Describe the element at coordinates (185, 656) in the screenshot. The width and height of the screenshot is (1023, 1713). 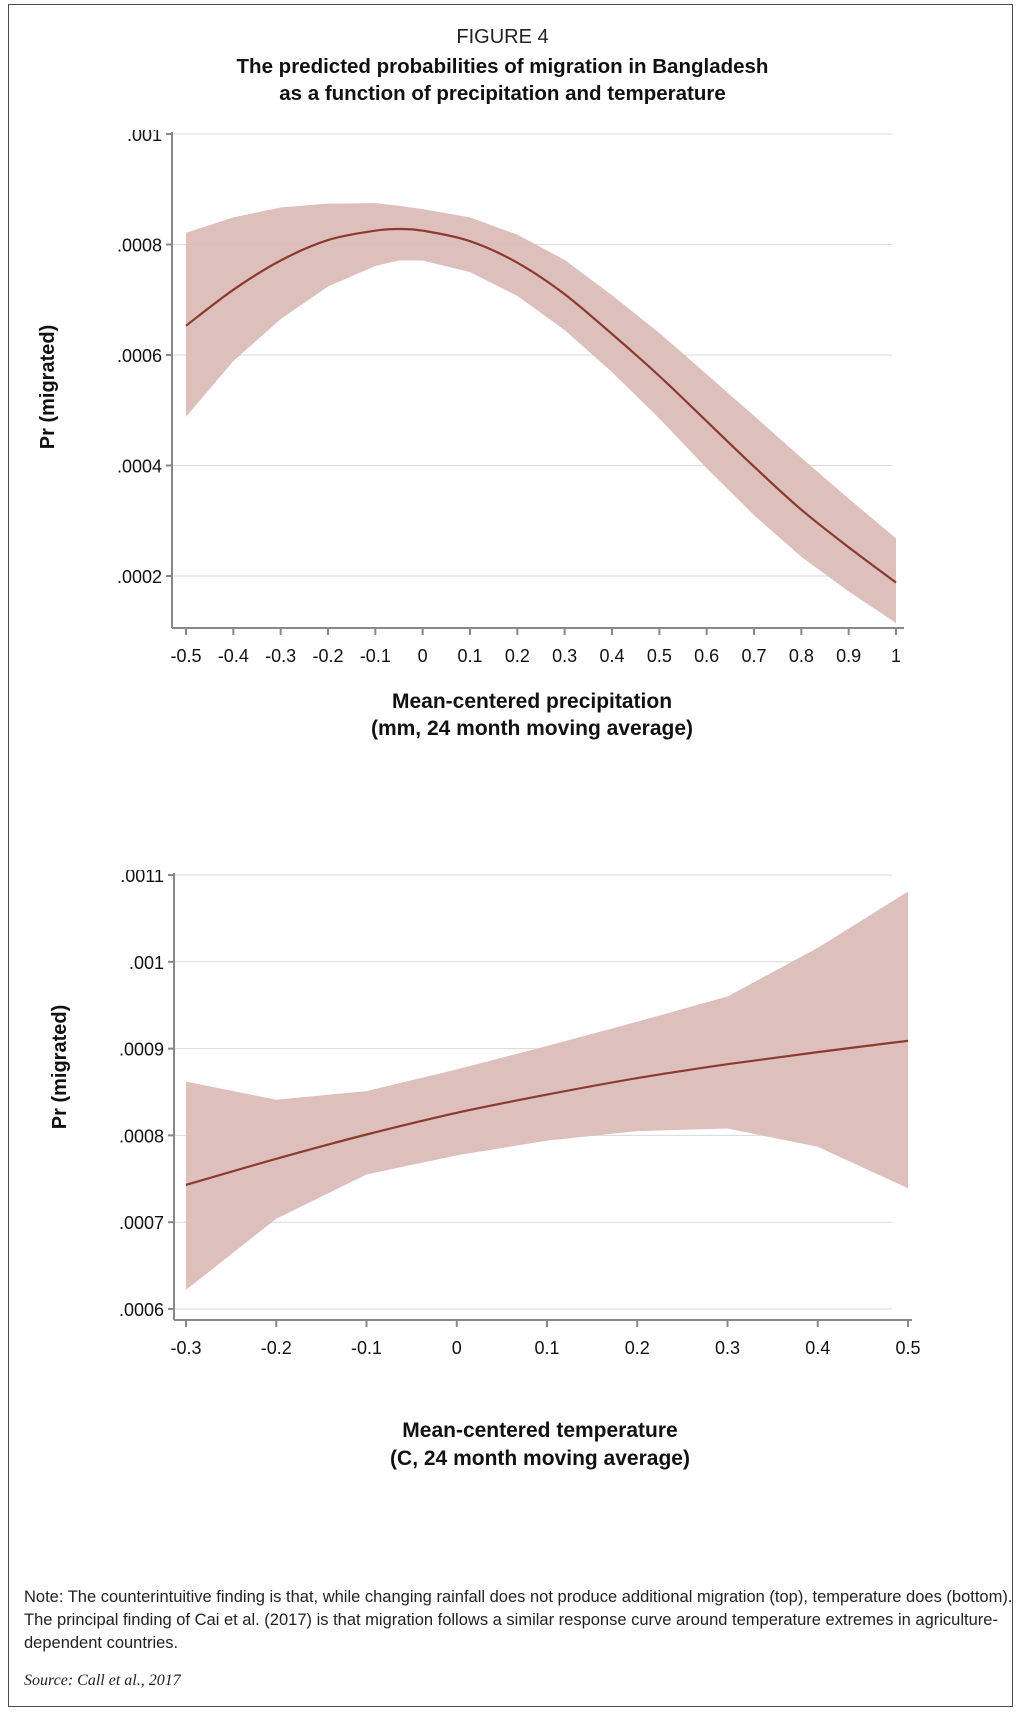
I see `x-tick-label: -0.5` at that location.